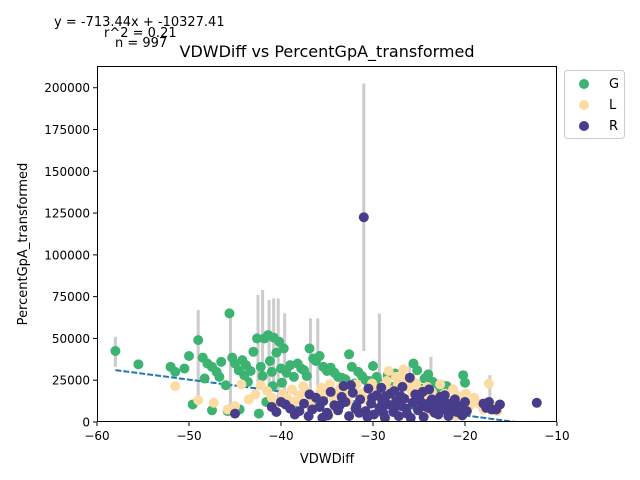 The width and height of the screenshot is (640, 480). Describe the element at coordinates (584, 126) in the screenshot. I see `legend-marker-r` at that location.